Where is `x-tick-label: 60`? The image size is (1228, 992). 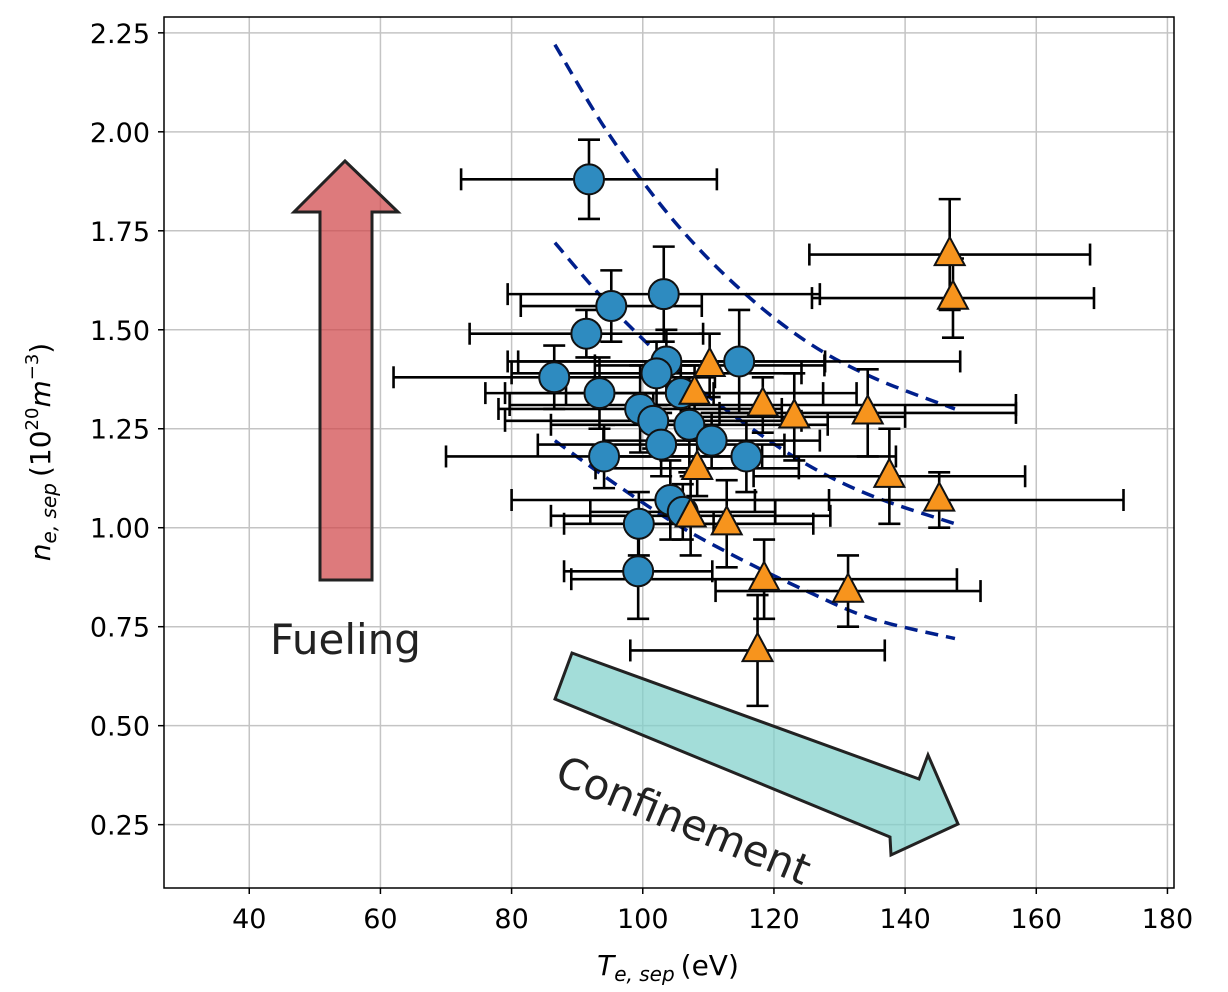
x-tick-label: 60 is located at coordinates (380, 919).